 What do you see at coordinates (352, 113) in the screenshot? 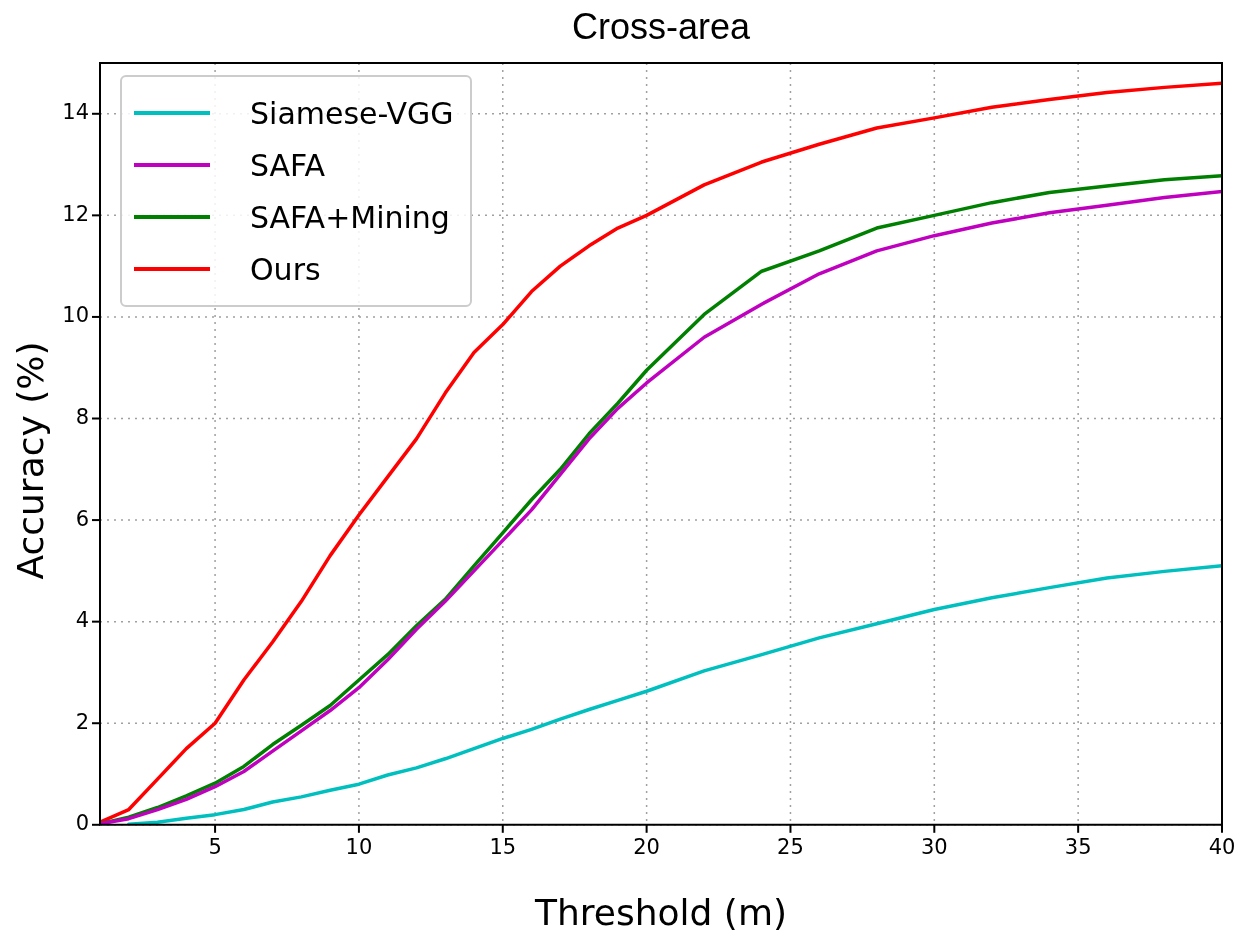
I see `legend-label: Siamese-VGG` at bounding box center [352, 113].